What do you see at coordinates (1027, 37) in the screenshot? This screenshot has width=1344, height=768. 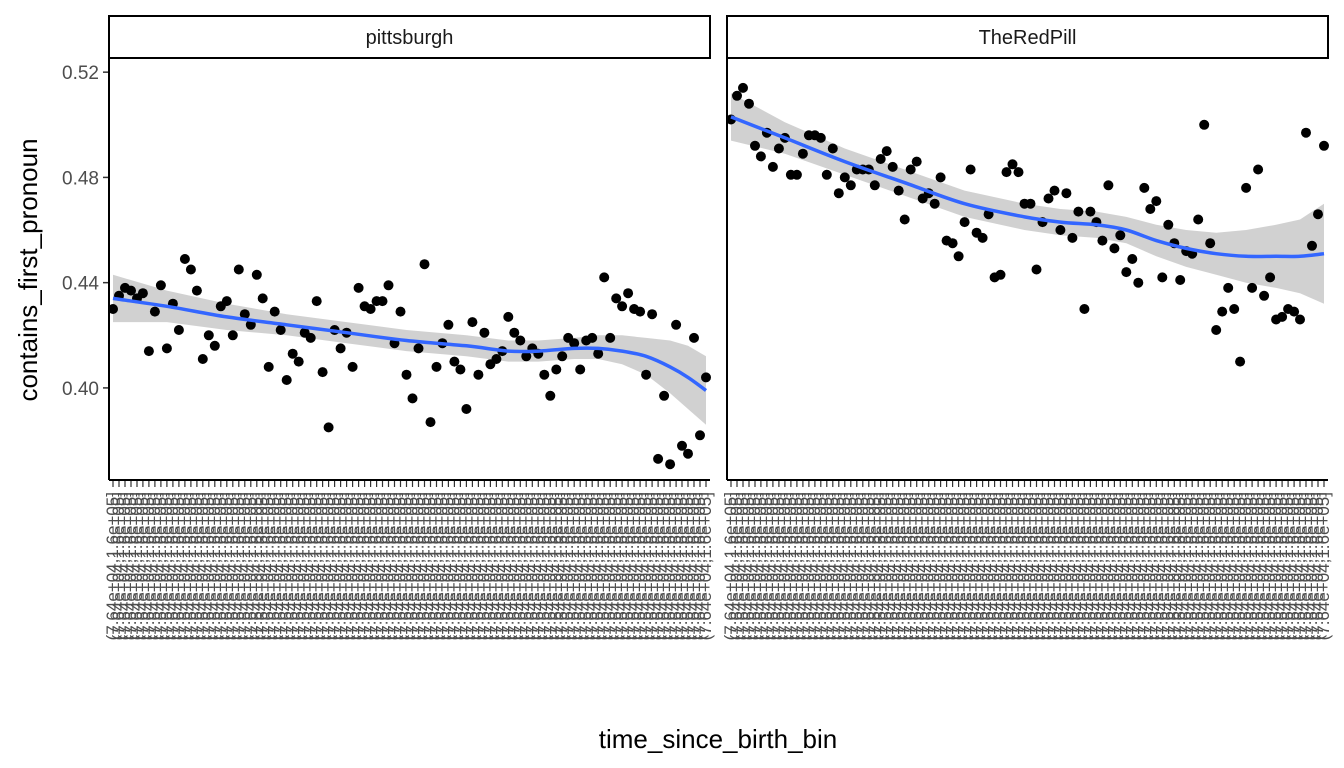 I see `facet-strip-theredpill` at bounding box center [1027, 37].